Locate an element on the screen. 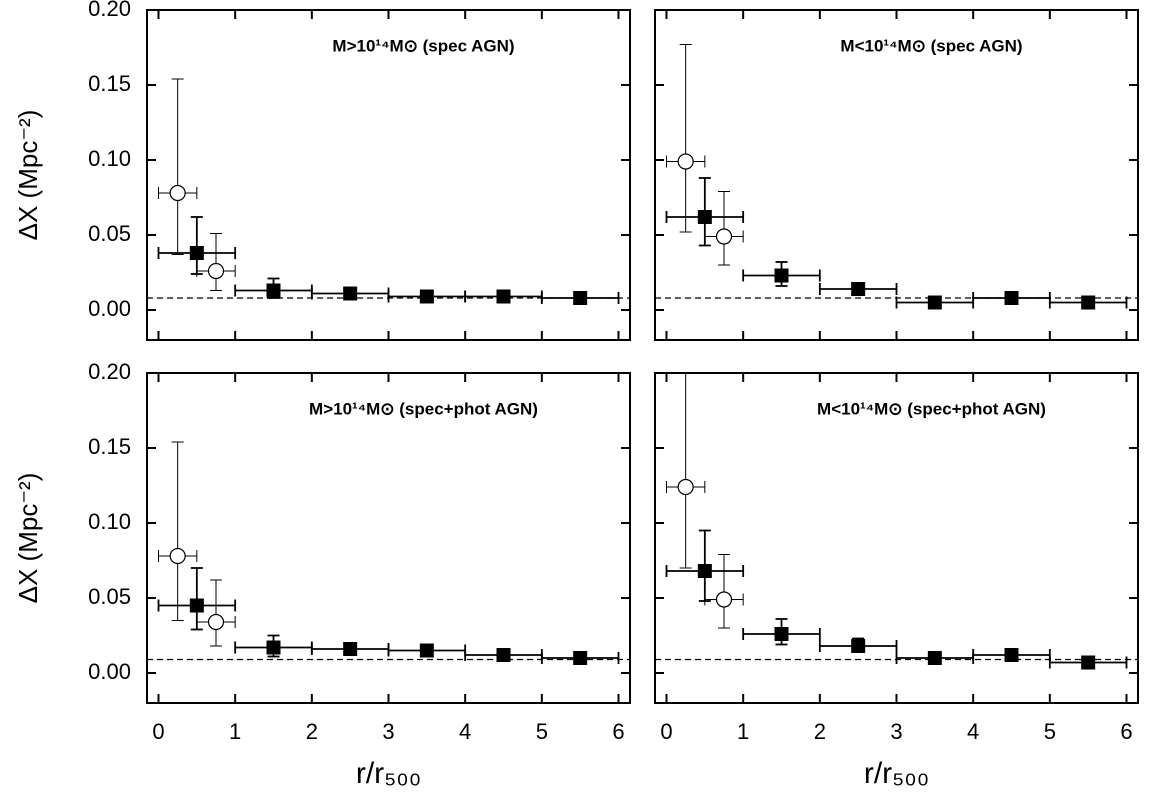  panel-title: M<10¹⁴M⊙ (spec+phot AGN) is located at coordinates (931, 408).